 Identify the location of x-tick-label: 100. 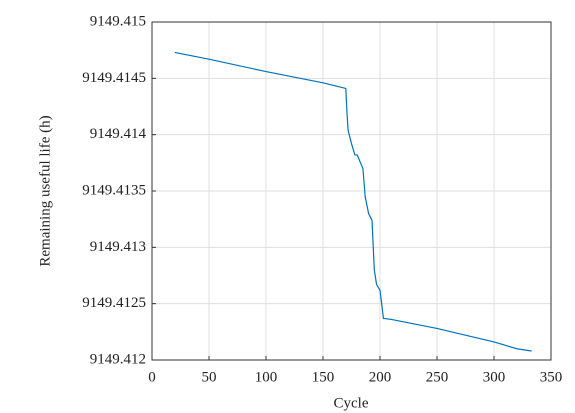
(266, 377).